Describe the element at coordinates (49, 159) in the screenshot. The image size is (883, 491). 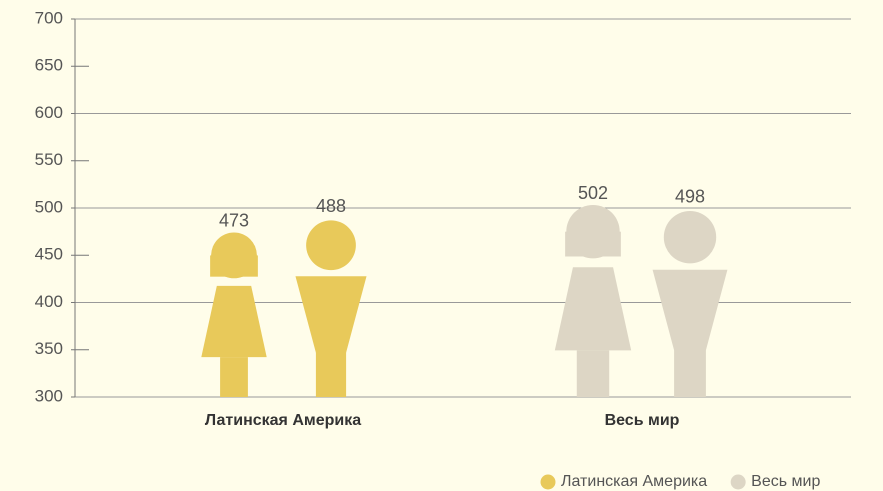
I see `y-tick-label: 550` at that location.